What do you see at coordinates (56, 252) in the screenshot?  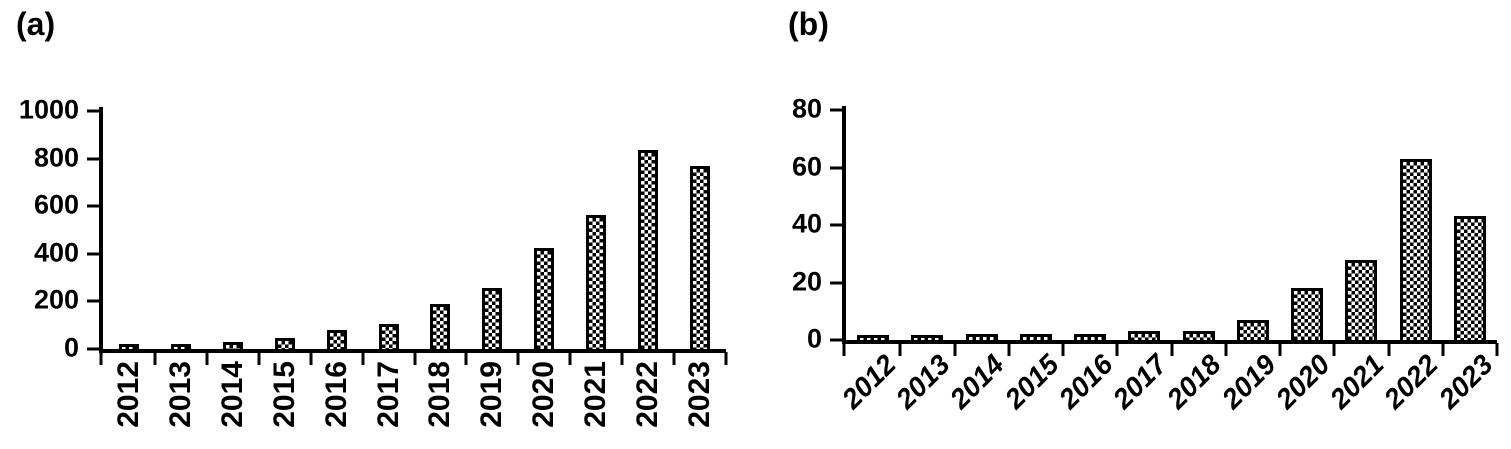 I see `y-axis-tick-label: 400` at bounding box center [56, 252].